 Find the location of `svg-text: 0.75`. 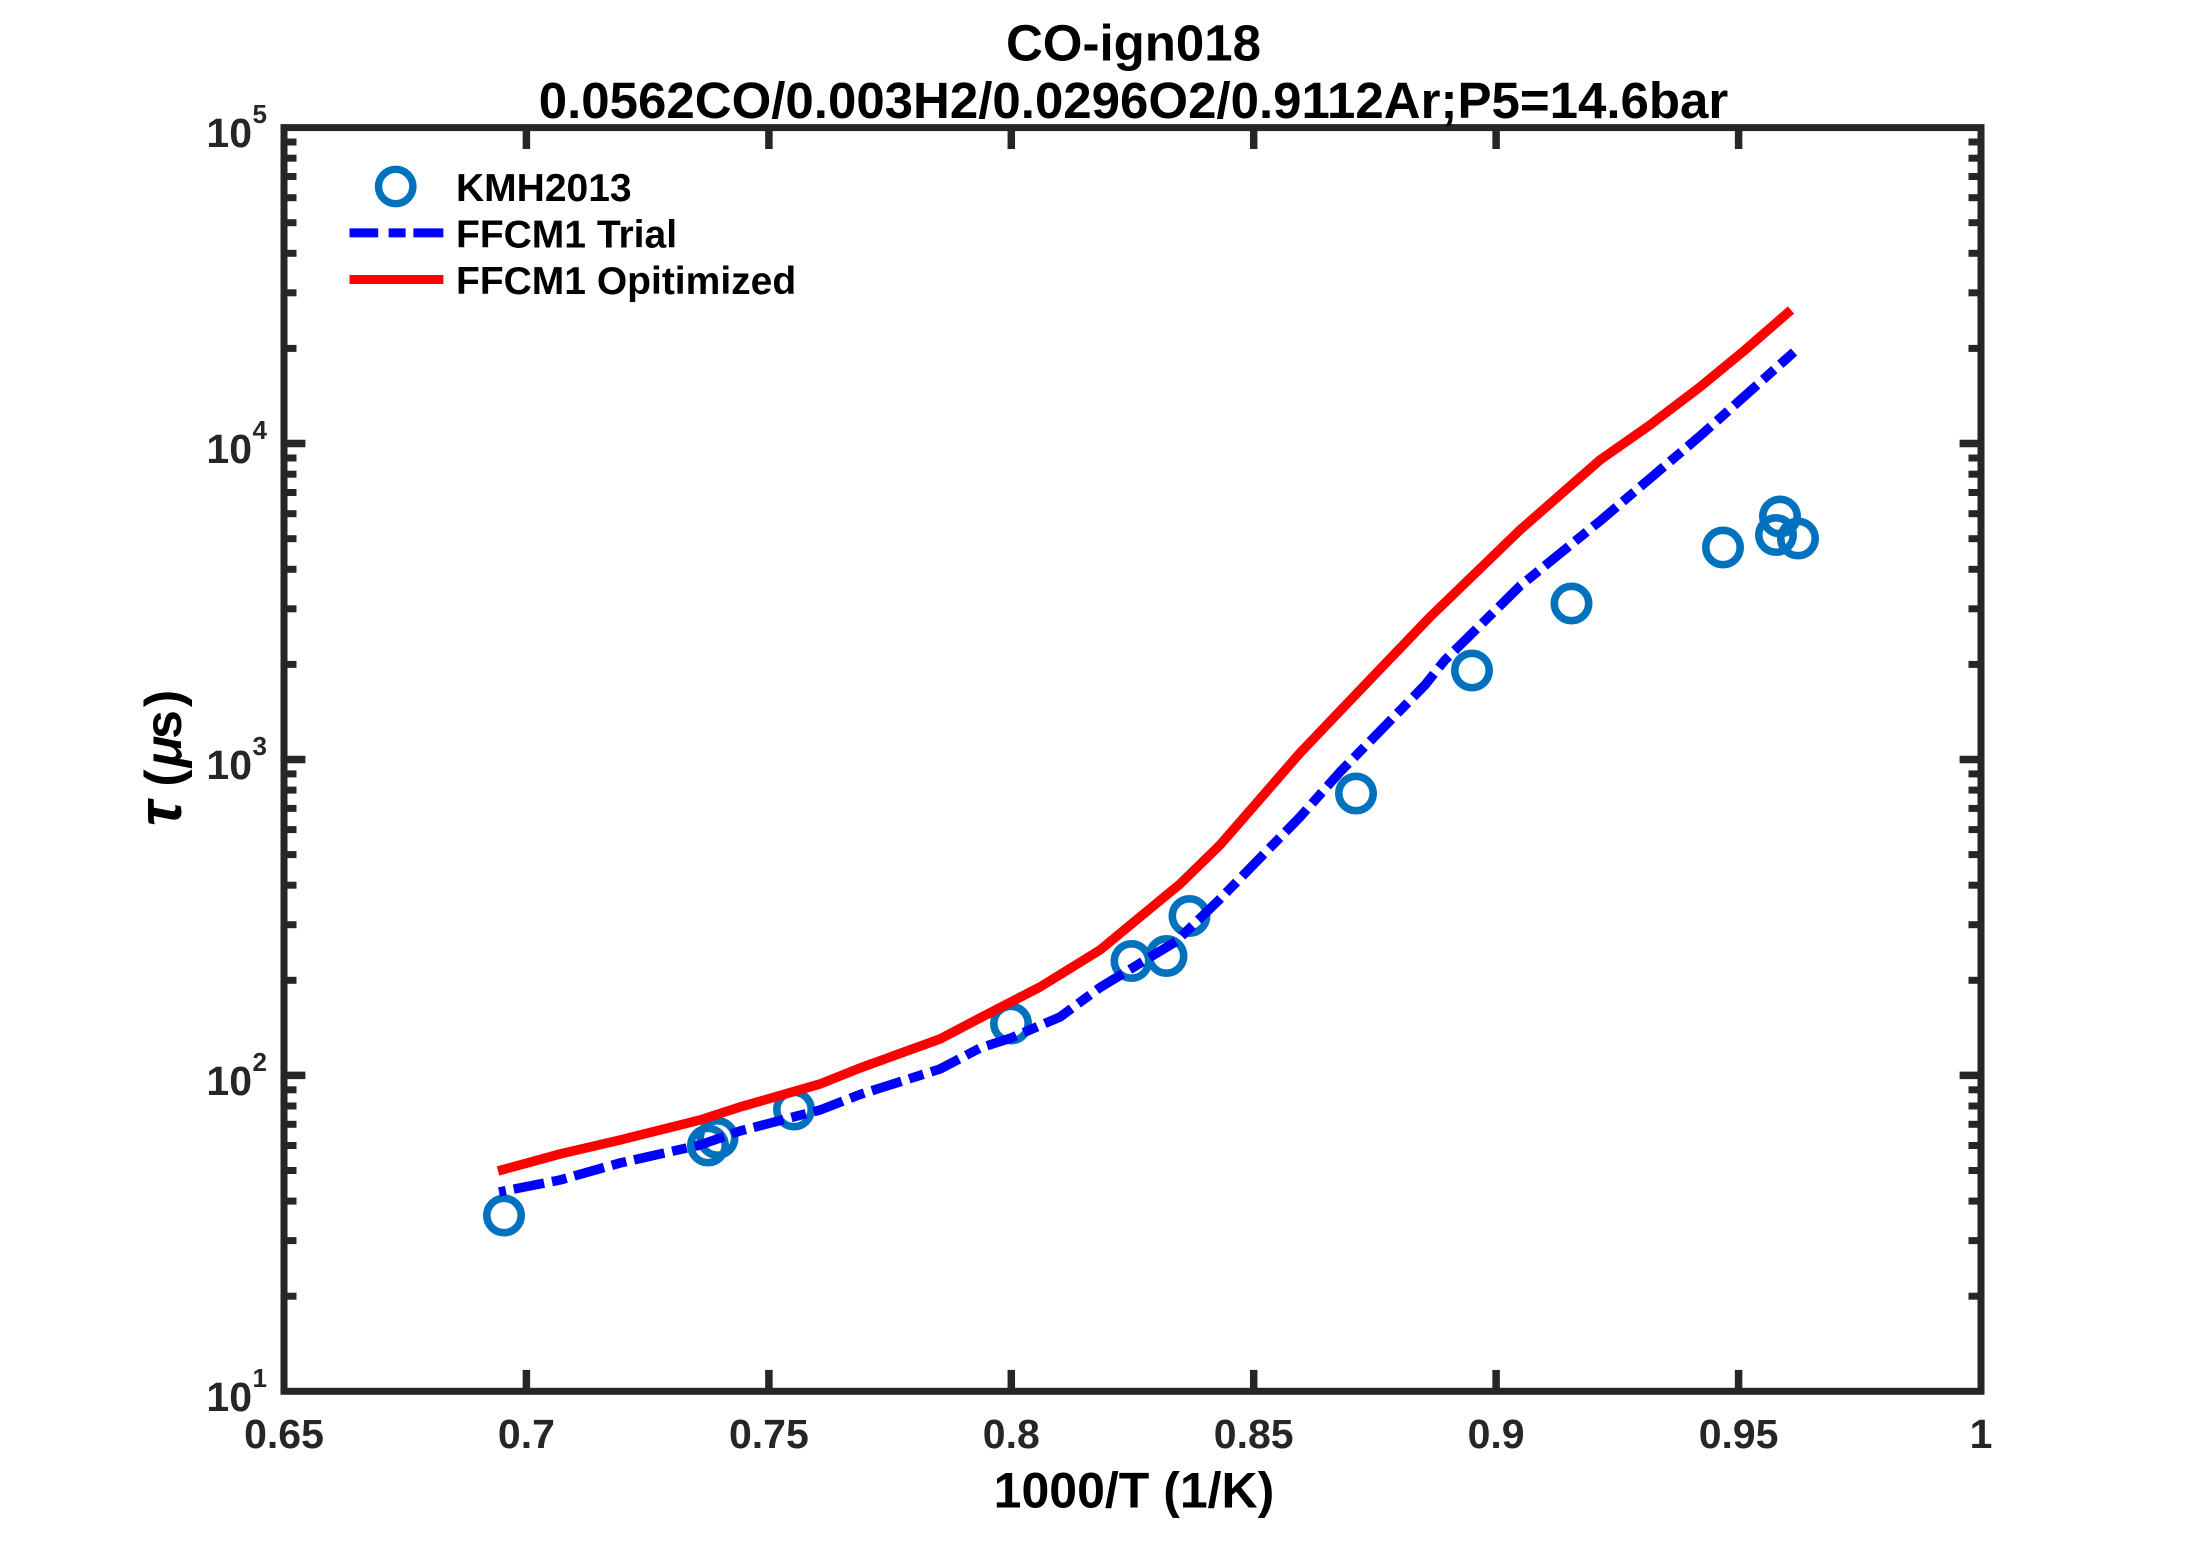

svg-text: 0.75 is located at coordinates (769, 1434).